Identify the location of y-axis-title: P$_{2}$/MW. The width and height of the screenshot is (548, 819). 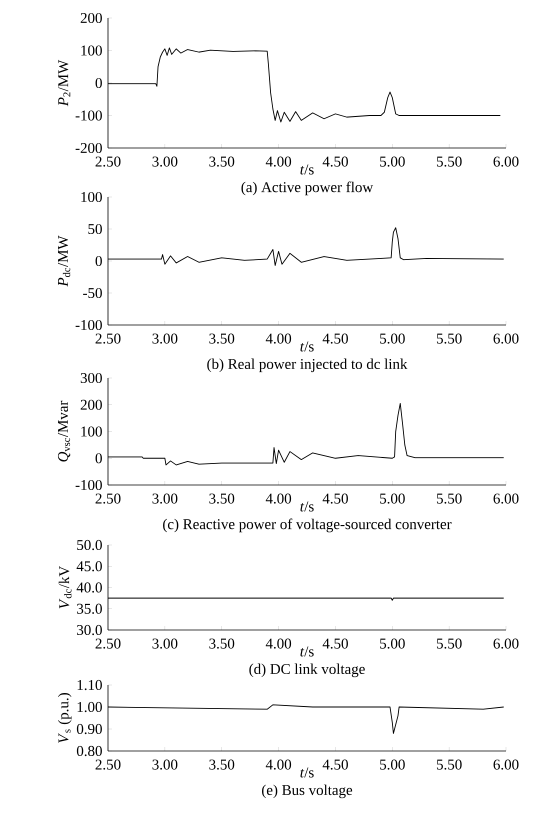
(64, 83).